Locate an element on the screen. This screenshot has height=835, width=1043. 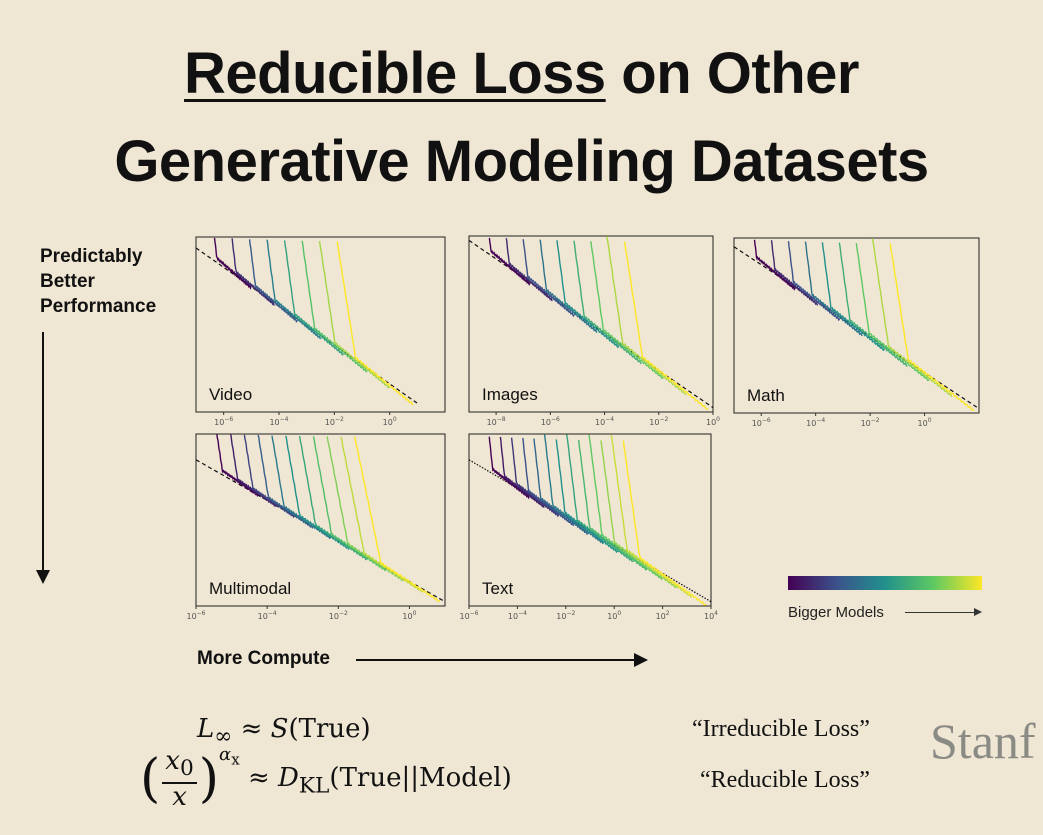
panel-math: 10⁻⁶ 10⁻⁴ 10⁻² 100 Math is located at coordinates (856, 332).